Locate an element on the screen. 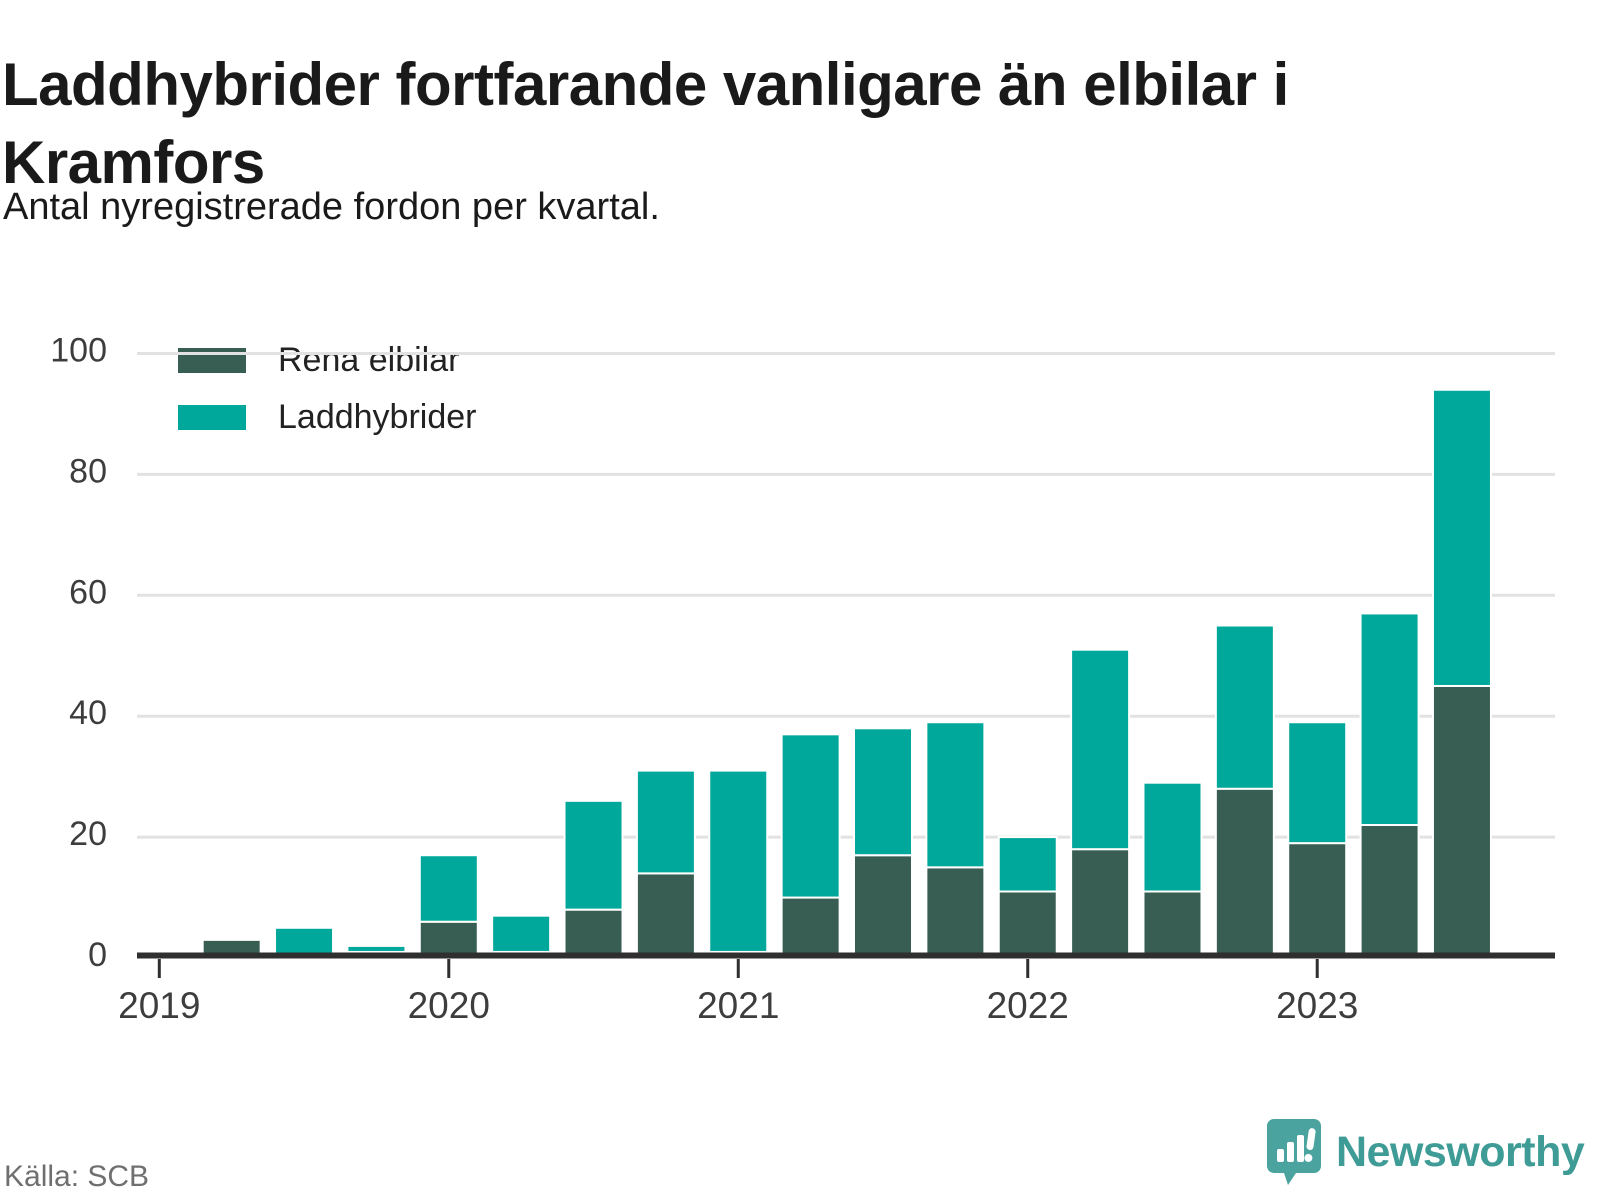  bar-segment-2021K1-laddhybrider is located at coordinates (738, 861).